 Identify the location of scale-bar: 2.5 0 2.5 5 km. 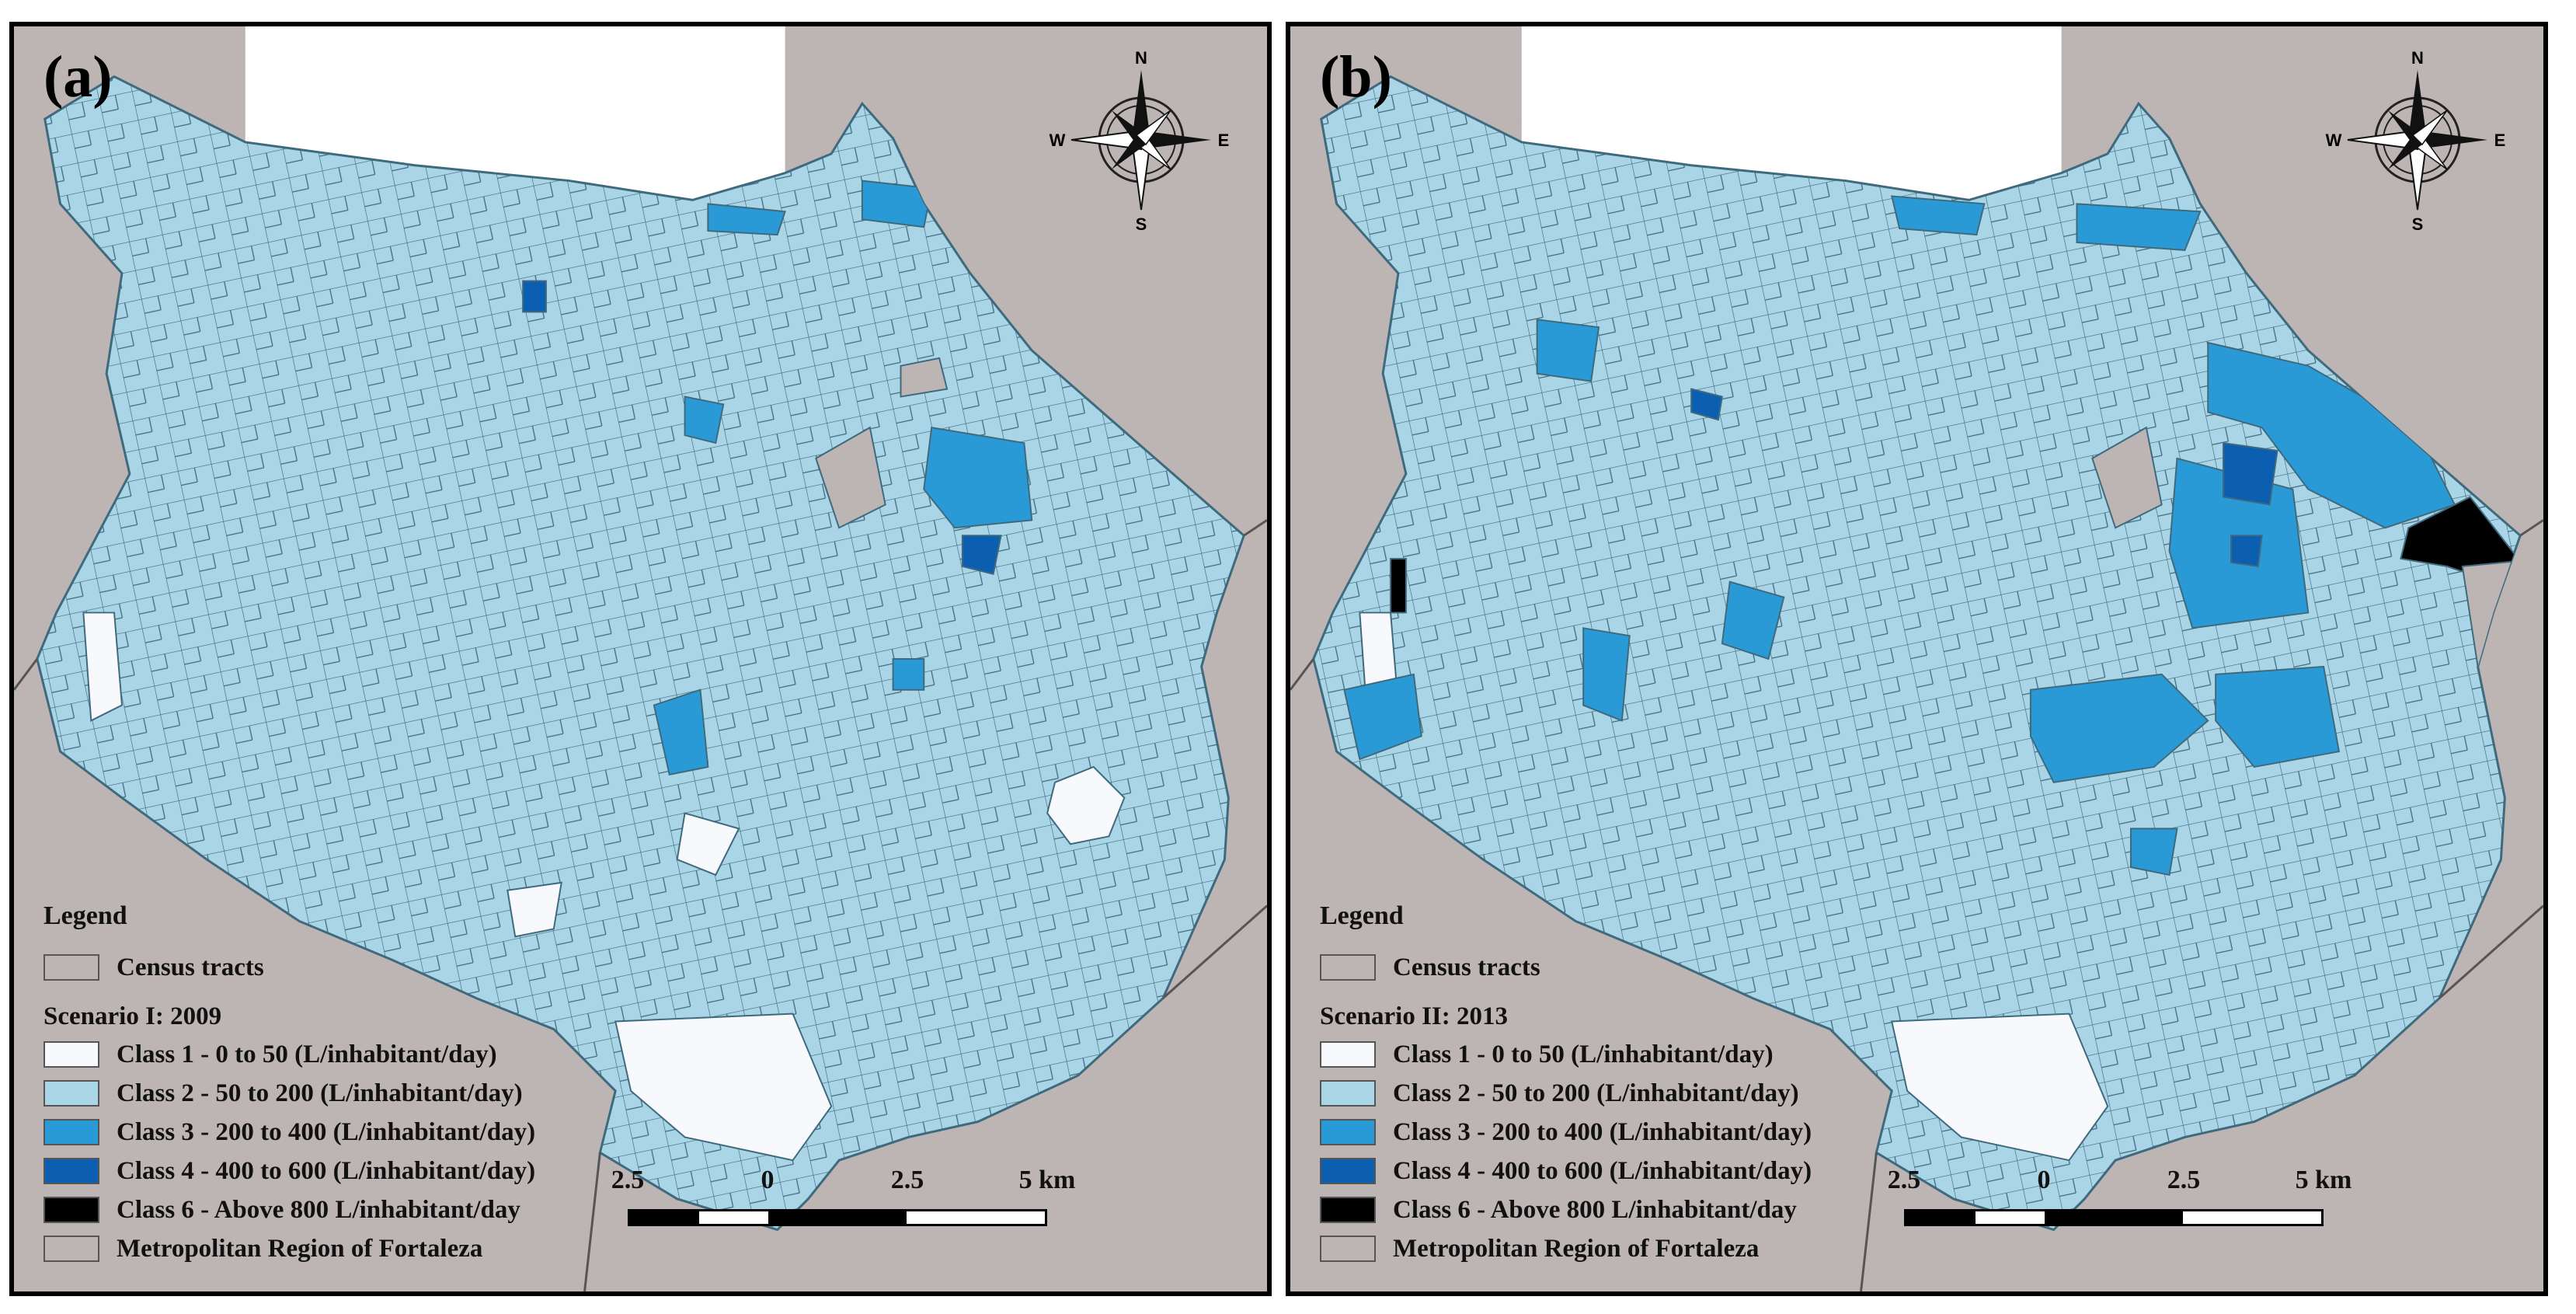
(853, 1204).